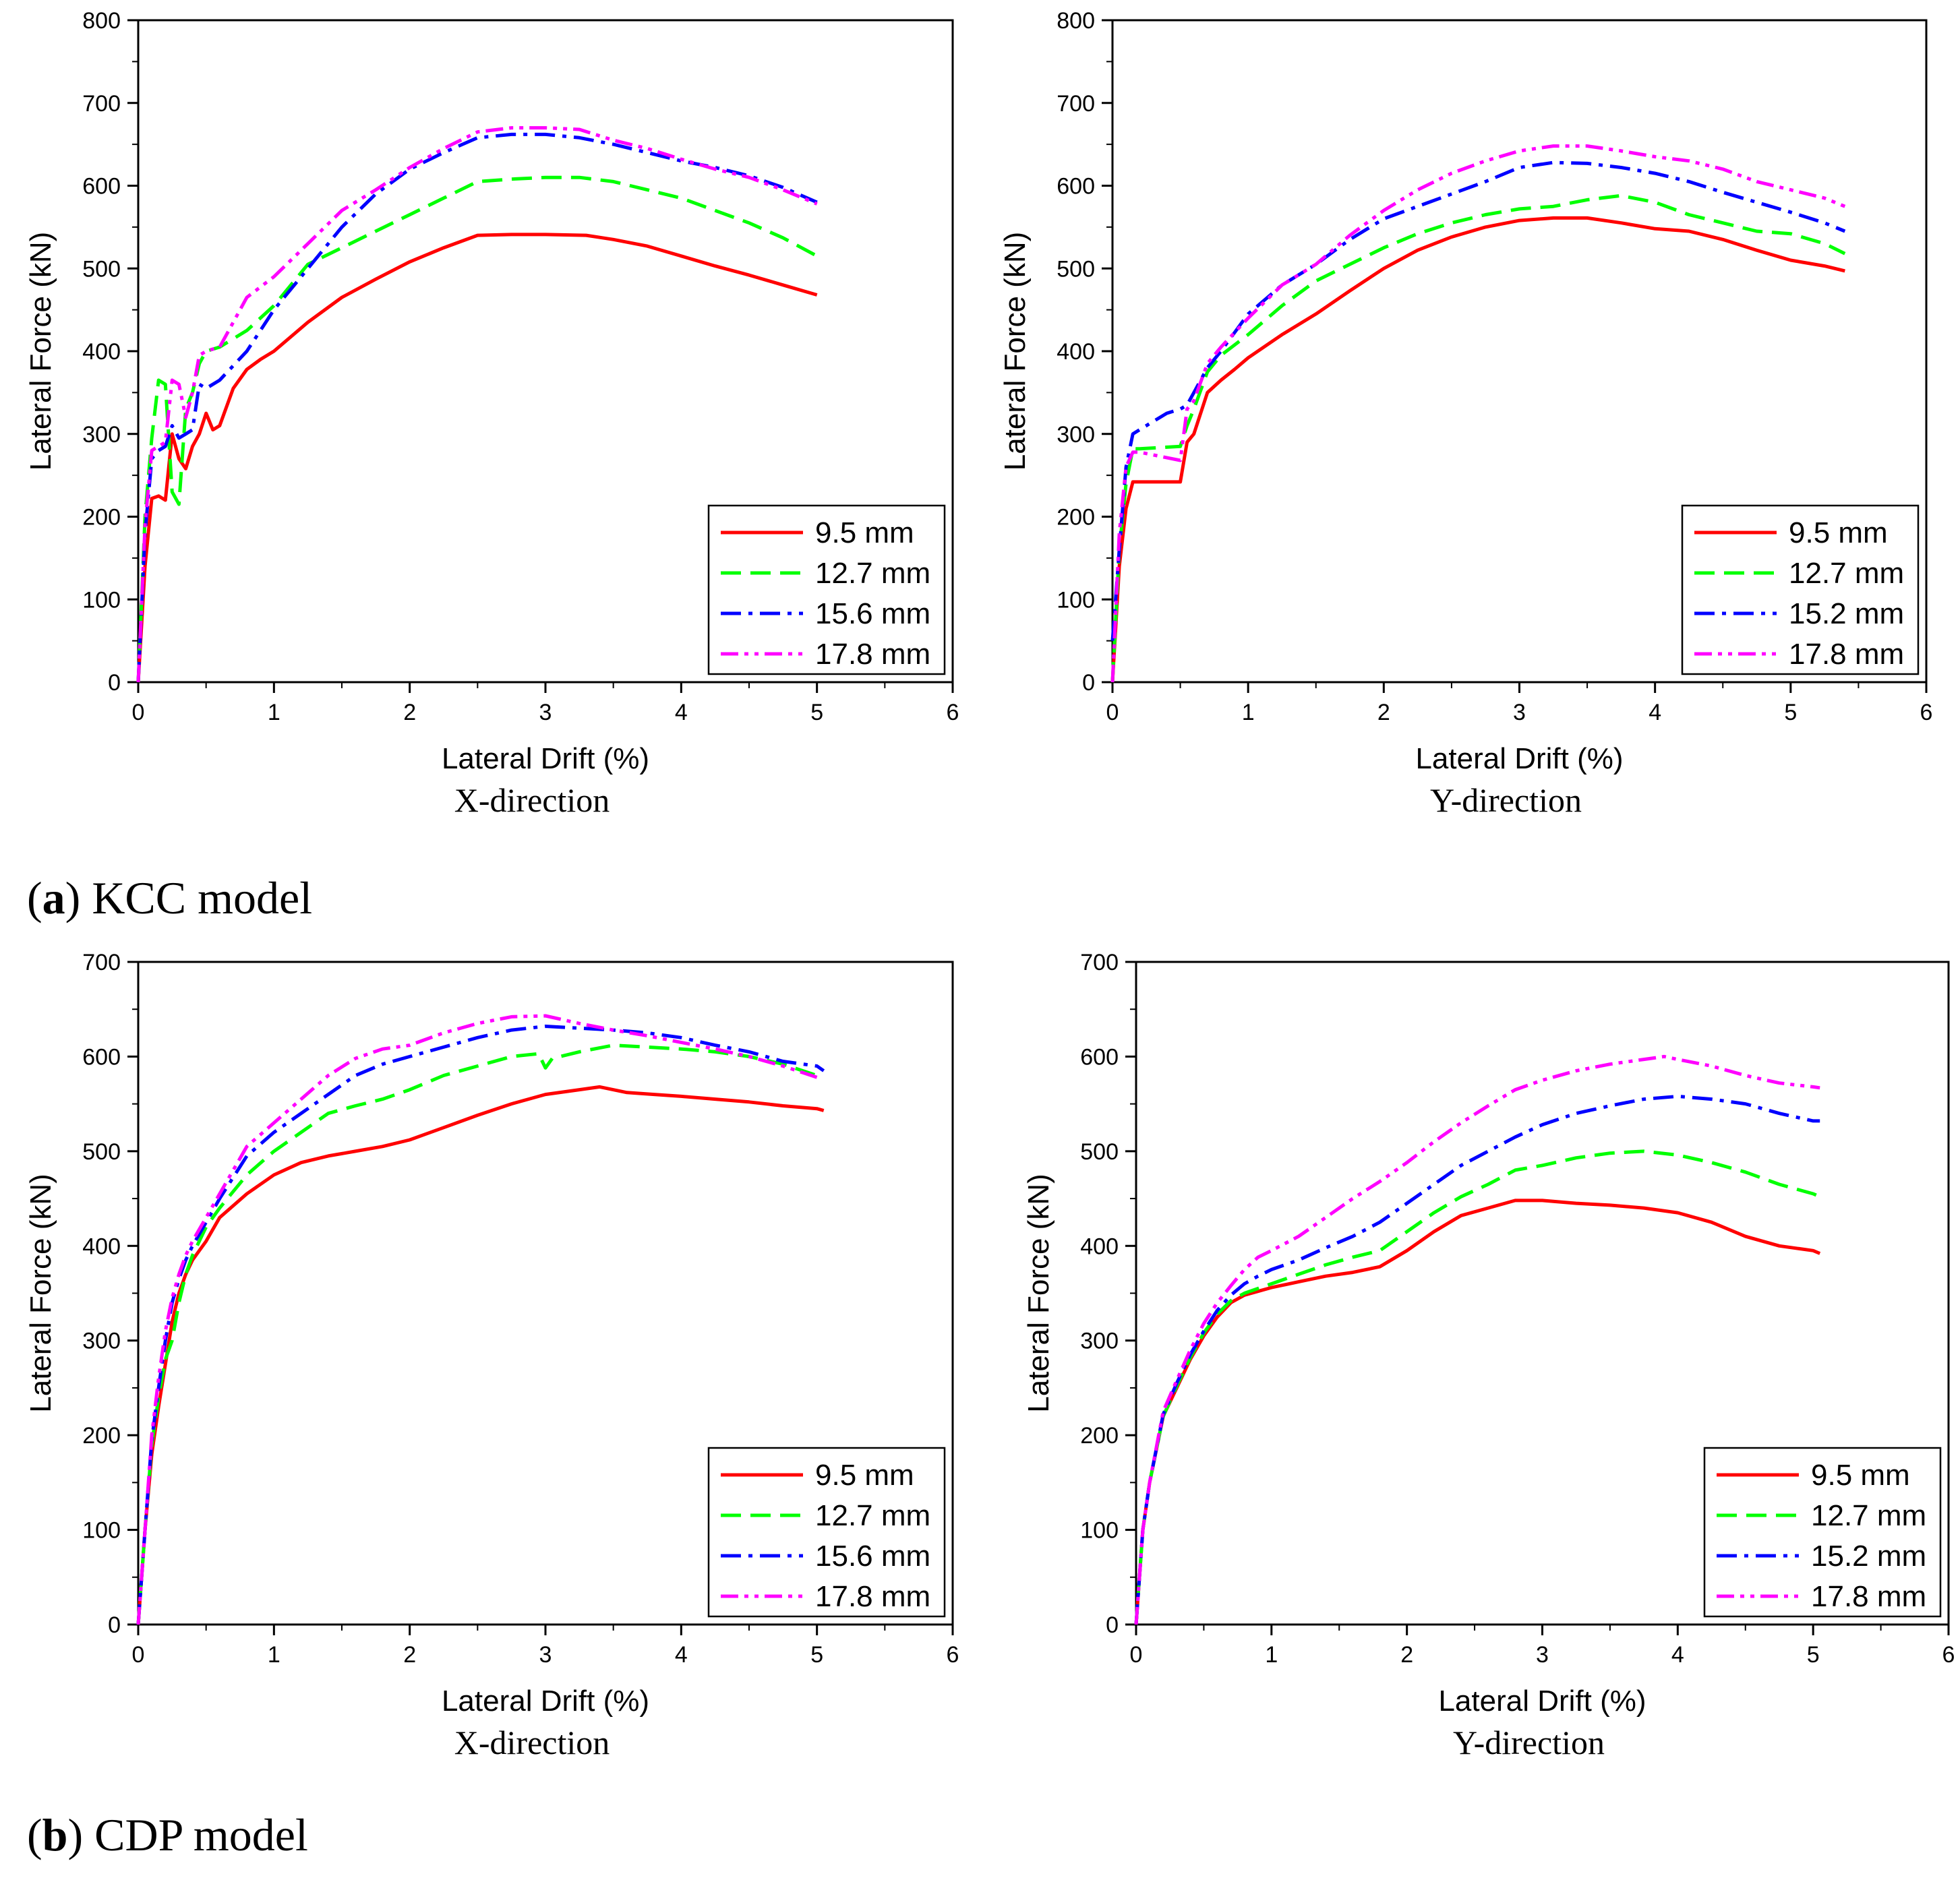 The image size is (1960, 1880). Describe the element at coordinates (196, 897) in the screenshot. I see `caption-a-text: KCC model` at that location.